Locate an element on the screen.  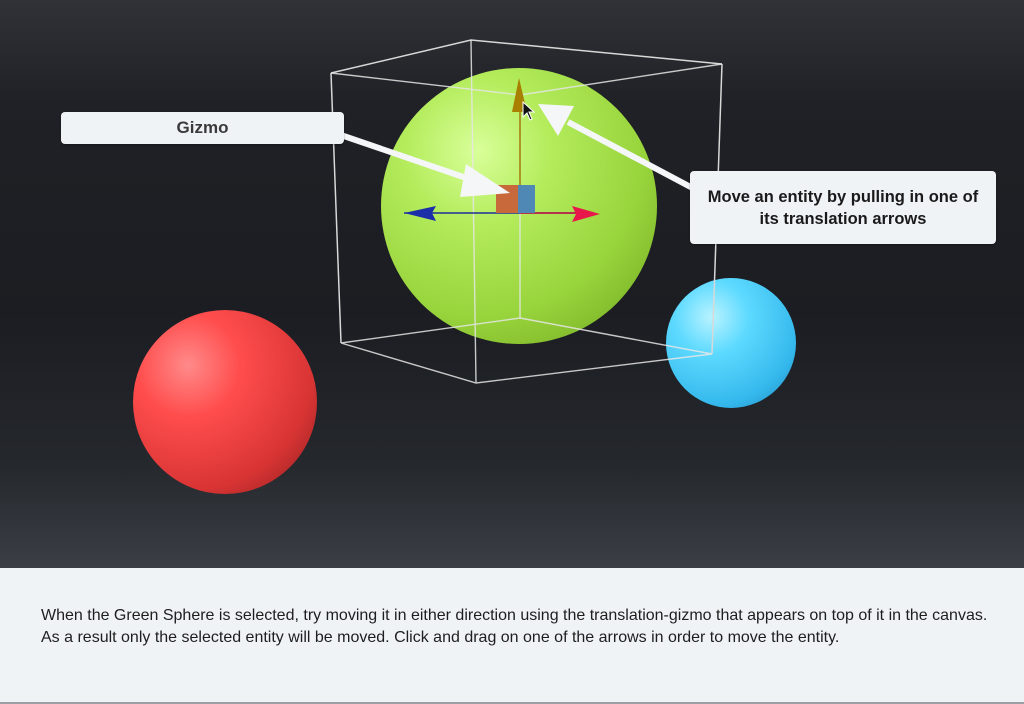
gizmo-plane-yz-handle is located at coordinates (526, 199).